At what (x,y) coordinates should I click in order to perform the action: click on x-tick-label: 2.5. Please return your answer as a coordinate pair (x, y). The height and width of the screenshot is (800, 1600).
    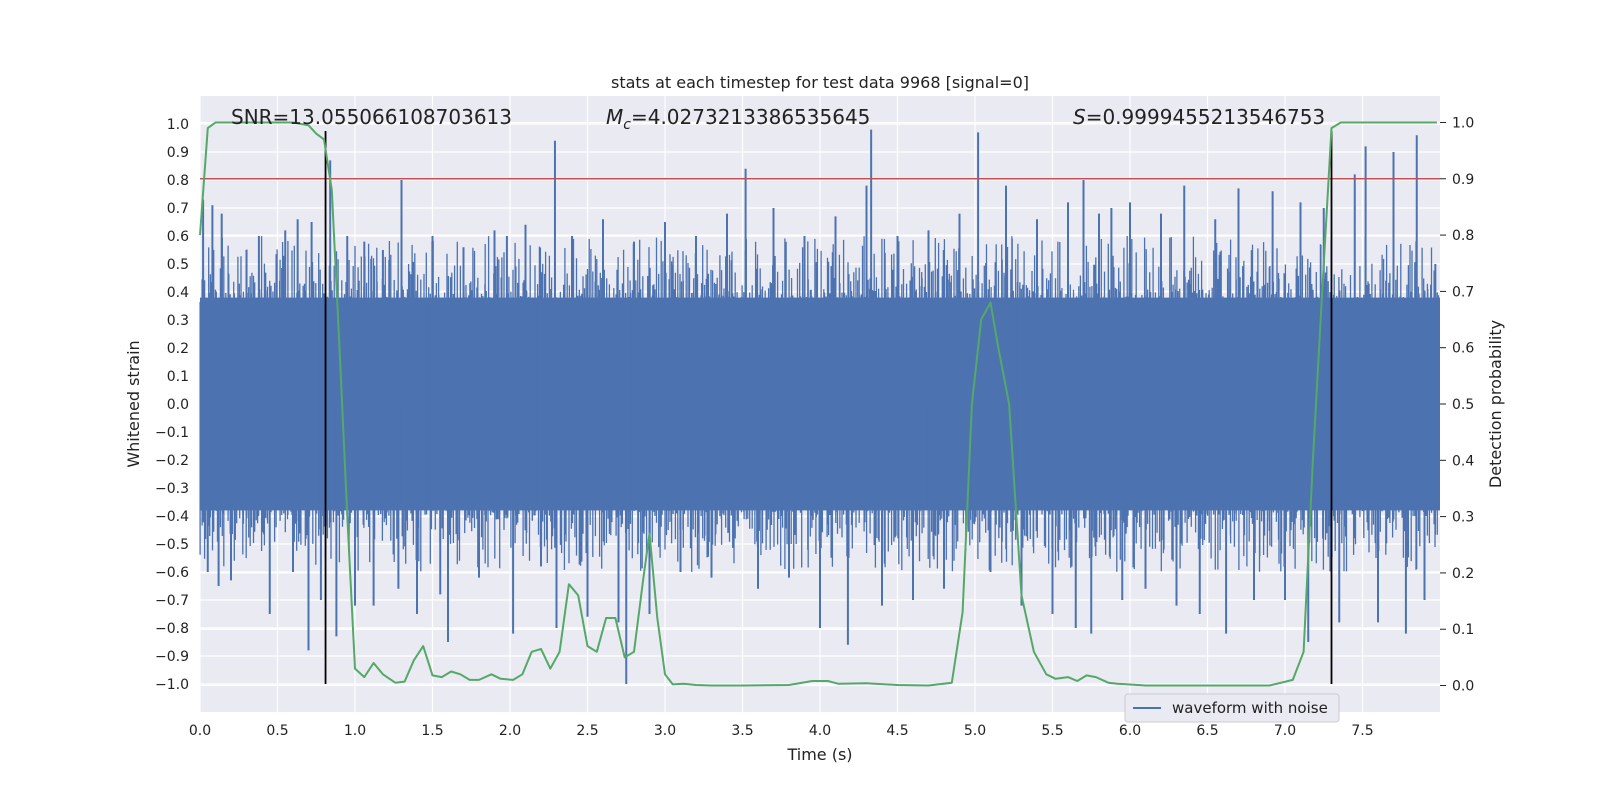
    Looking at the image, I should click on (587, 731).